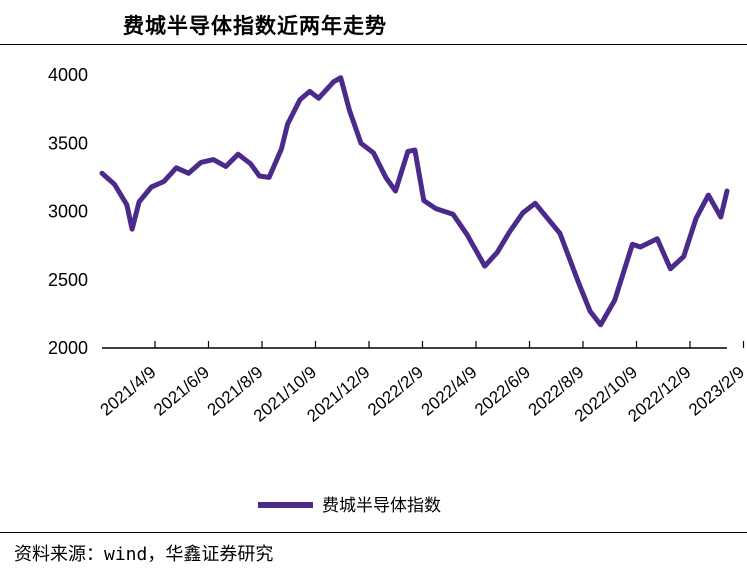 Image resolution: width=747 pixels, height=578 pixels. What do you see at coordinates (68, 280) in the screenshot?
I see `y-tick-label: 2500` at bounding box center [68, 280].